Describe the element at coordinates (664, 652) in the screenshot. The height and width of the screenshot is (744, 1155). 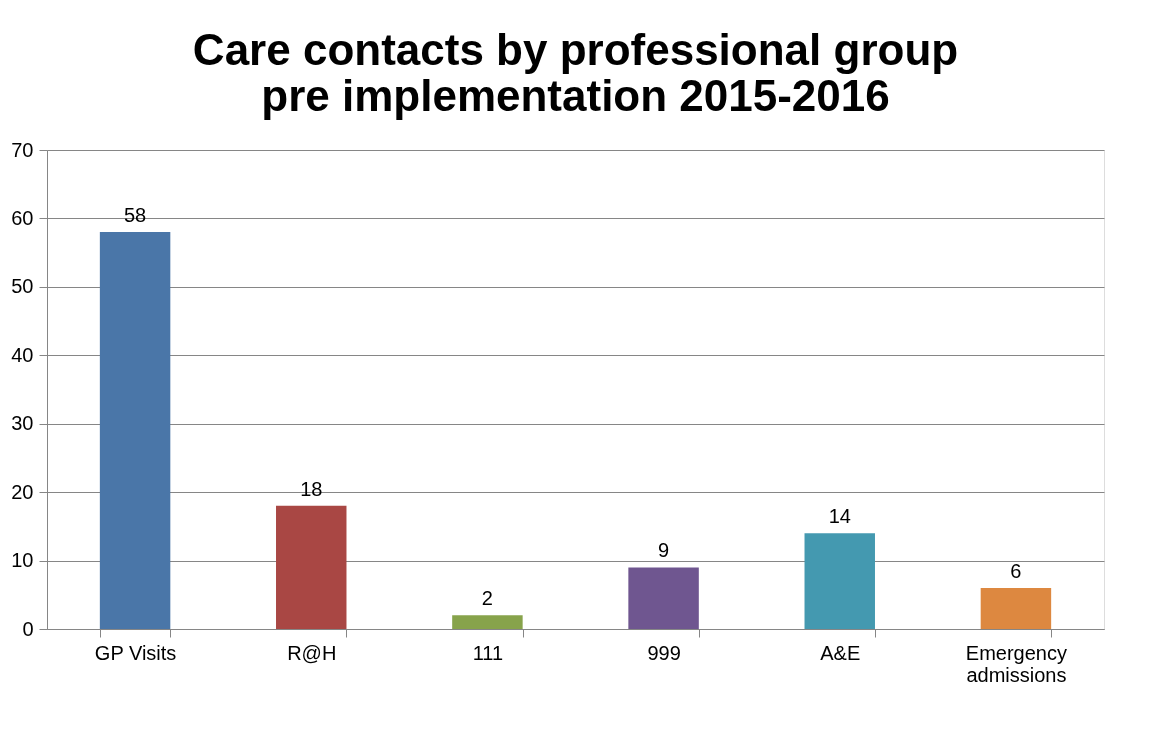
I see `x-tick-label: 999` at that location.